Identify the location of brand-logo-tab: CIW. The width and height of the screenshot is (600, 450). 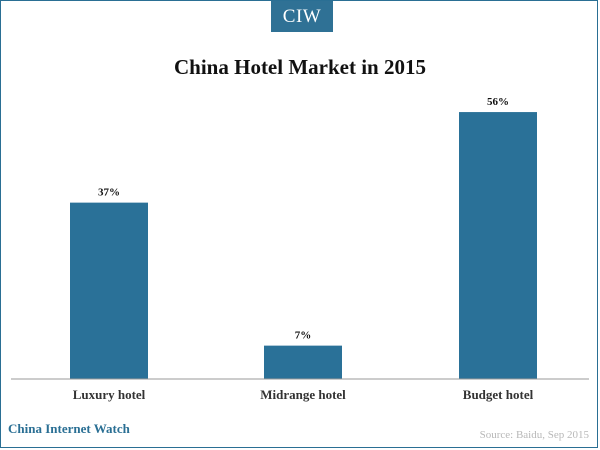
(302, 16).